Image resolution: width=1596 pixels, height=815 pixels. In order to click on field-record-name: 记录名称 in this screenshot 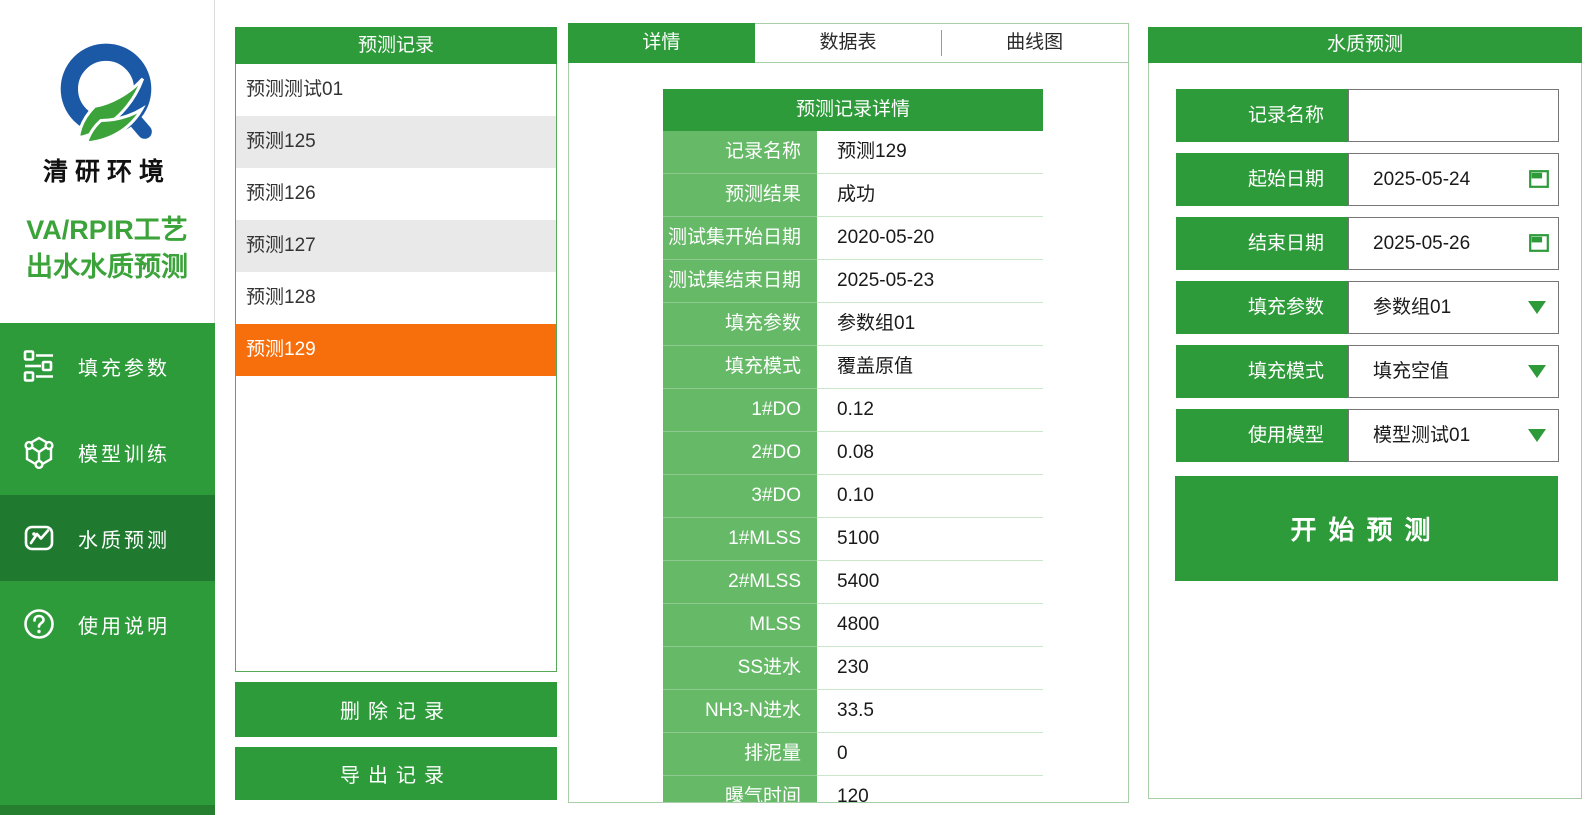, I will do `click(1367, 115)`.